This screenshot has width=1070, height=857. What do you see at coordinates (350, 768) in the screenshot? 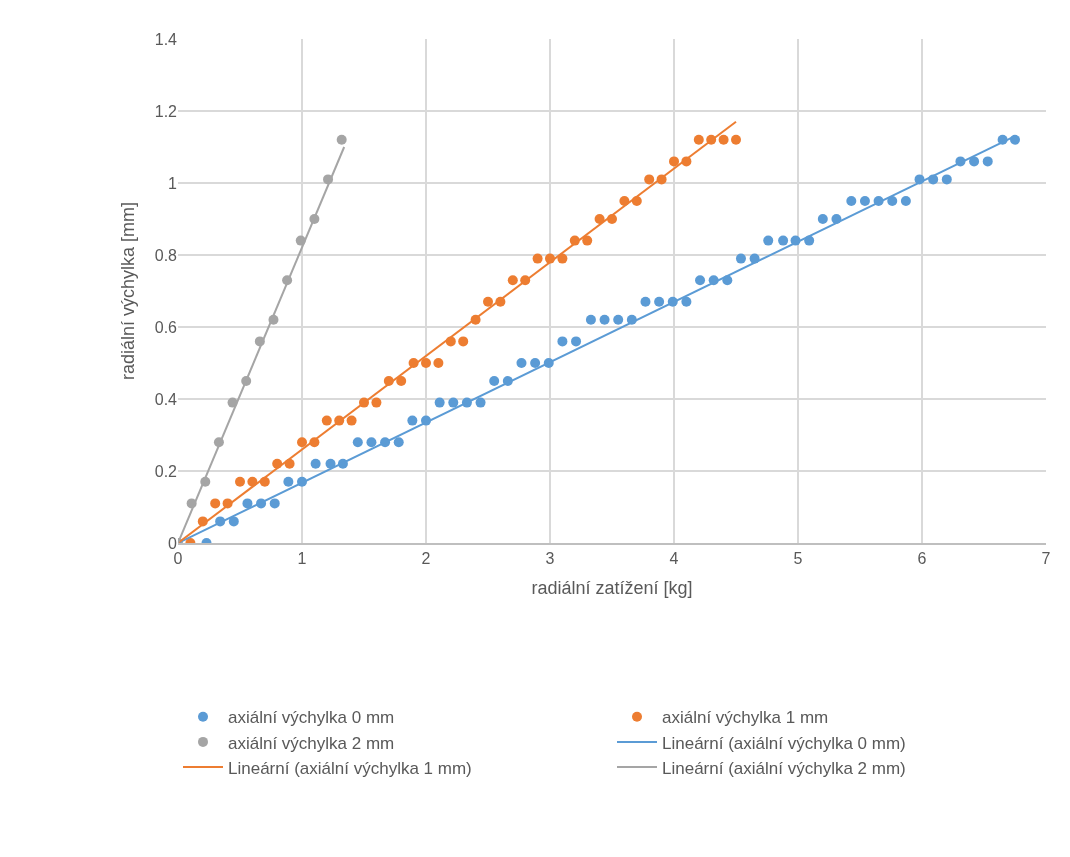
I see `legend-label: Lineární (axiální výchylka 1 mm)` at bounding box center [350, 768].